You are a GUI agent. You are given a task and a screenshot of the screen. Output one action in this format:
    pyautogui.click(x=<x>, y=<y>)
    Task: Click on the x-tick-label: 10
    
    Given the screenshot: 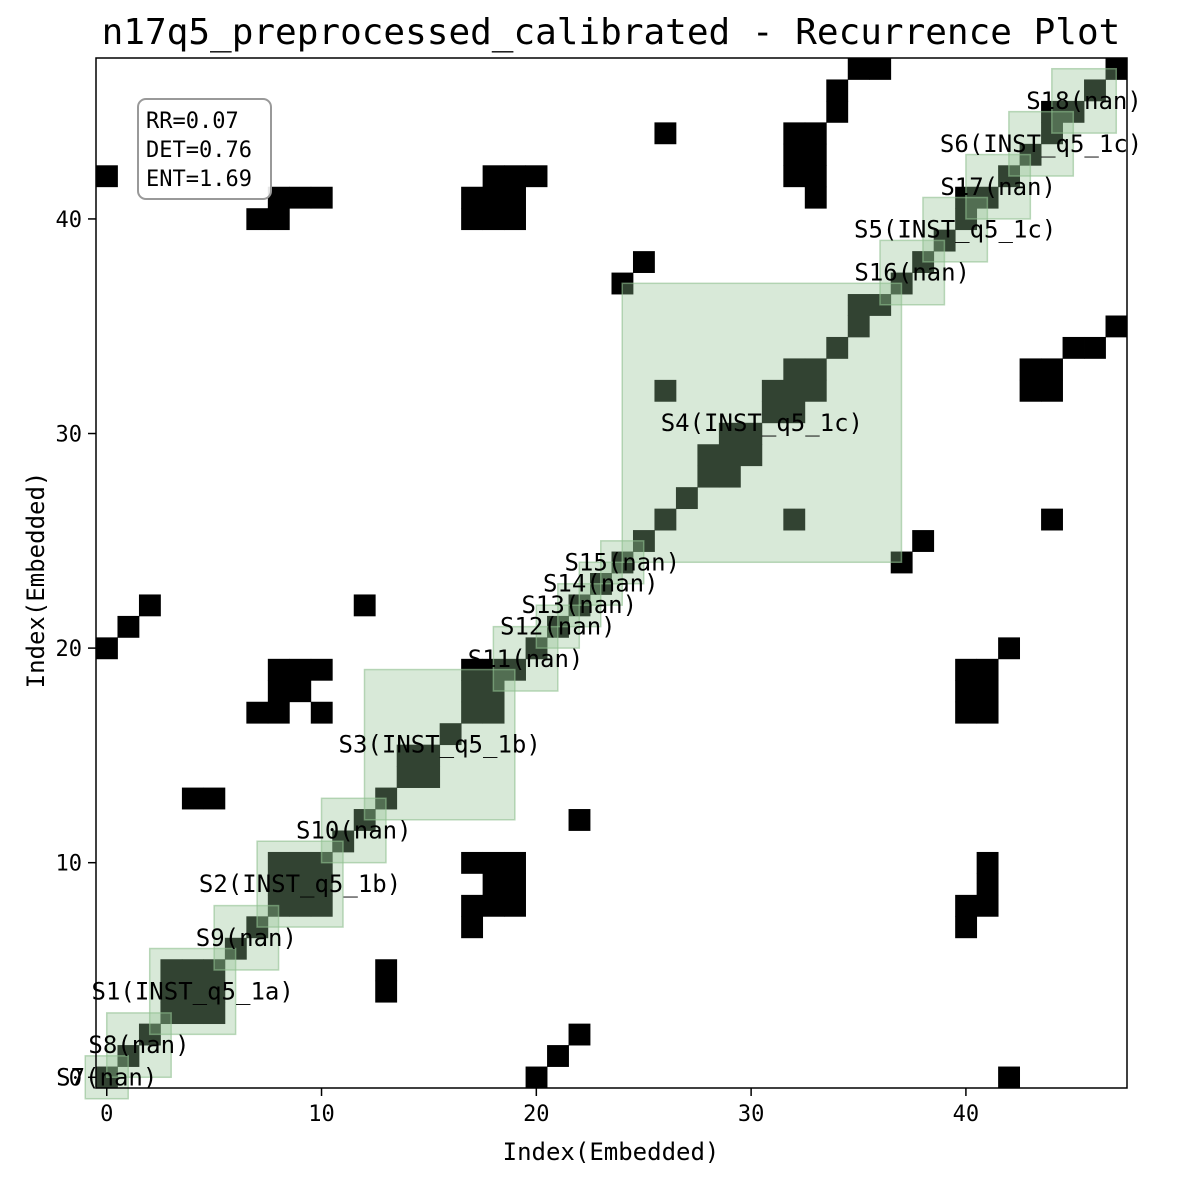 What is the action you would take?
    pyautogui.click(x=321, y=1114)
    